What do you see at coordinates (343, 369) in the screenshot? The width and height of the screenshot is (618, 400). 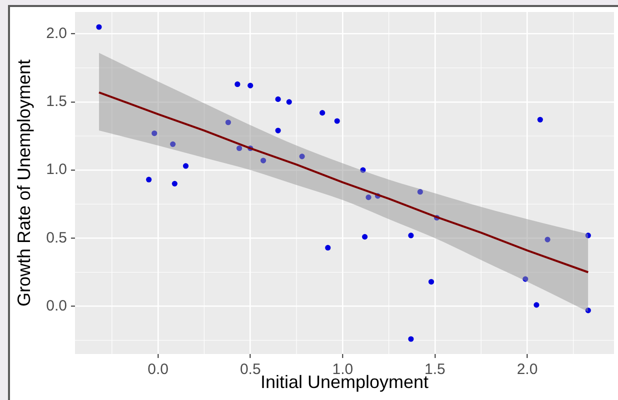 I see `x-tick-label: 1.0` at bounding box center [343, 369].